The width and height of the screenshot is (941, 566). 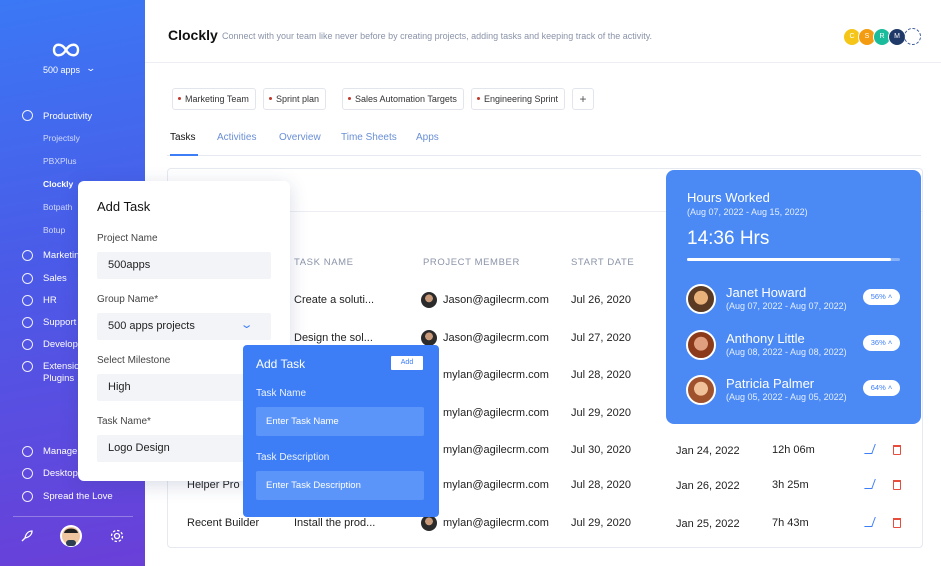 What do you see at coordinates (427, 137) in the screenshot?
I see `tab: Apps` at bounding box center [427, 137].